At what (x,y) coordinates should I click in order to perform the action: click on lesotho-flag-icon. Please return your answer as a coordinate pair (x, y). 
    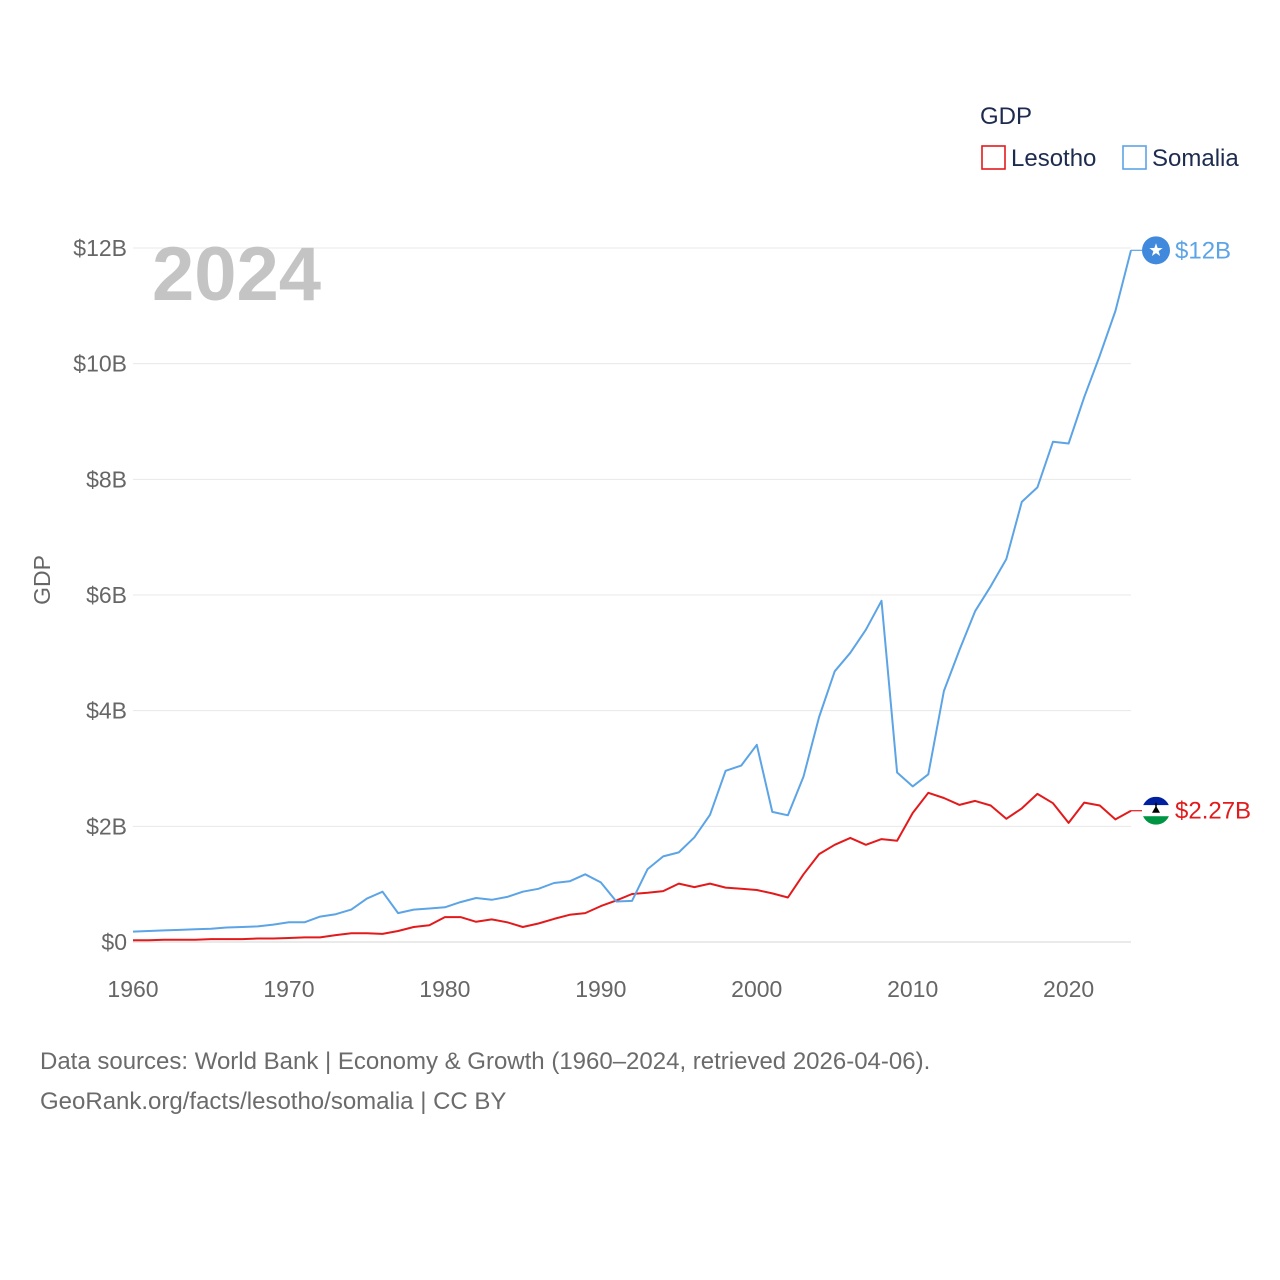
    Looking at the image, I should click on (1156, 810).